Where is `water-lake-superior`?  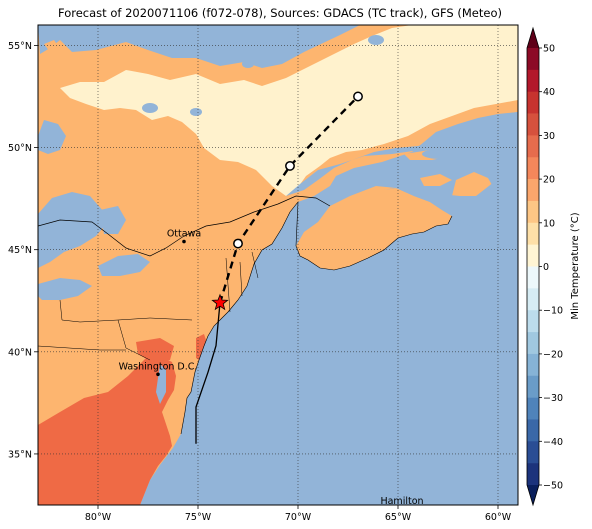 water-lake-superior is located at coordinates (52, 137).